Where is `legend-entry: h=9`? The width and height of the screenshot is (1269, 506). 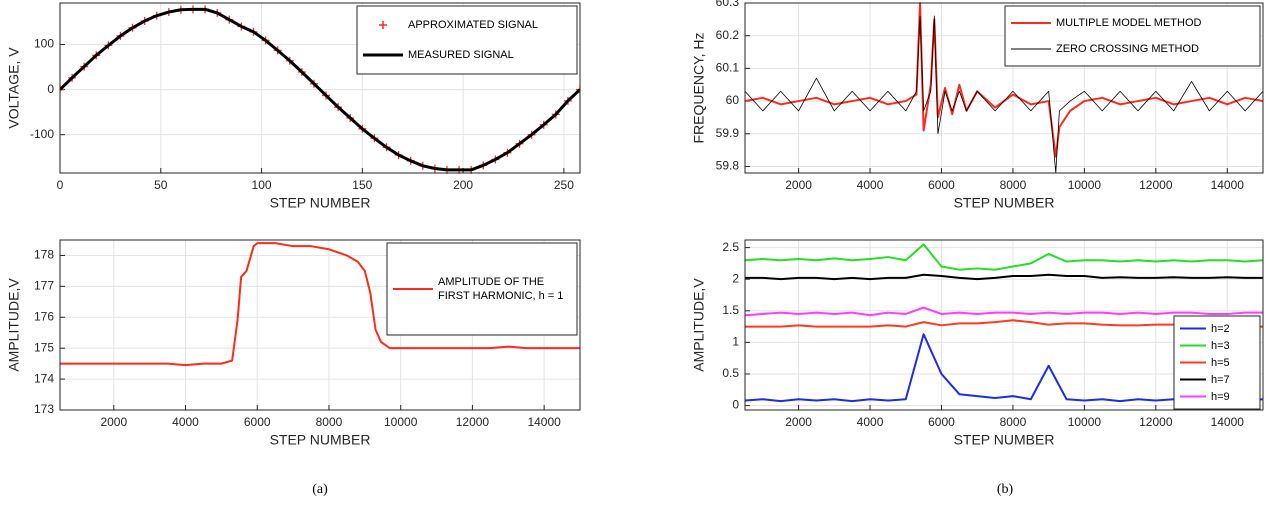
legend-entry: h=9 is located at coordinates (1220, 396).